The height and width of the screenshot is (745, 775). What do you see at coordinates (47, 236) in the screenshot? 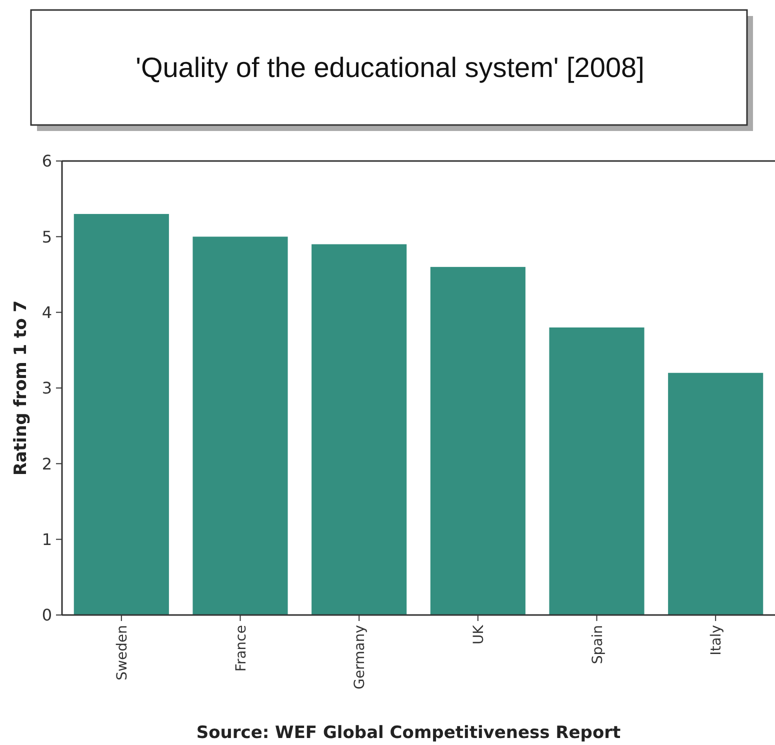
I see `y-tick-label: 5` at bounding box center [47, 236].